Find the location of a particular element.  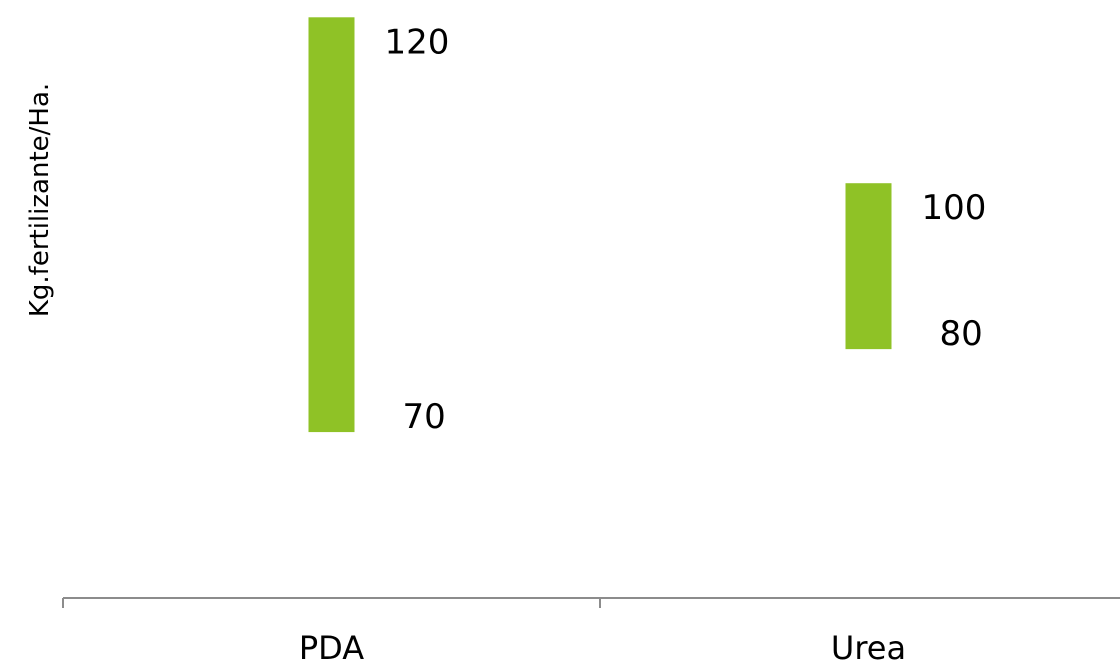

x-axis is located at coordinates (591, 602).